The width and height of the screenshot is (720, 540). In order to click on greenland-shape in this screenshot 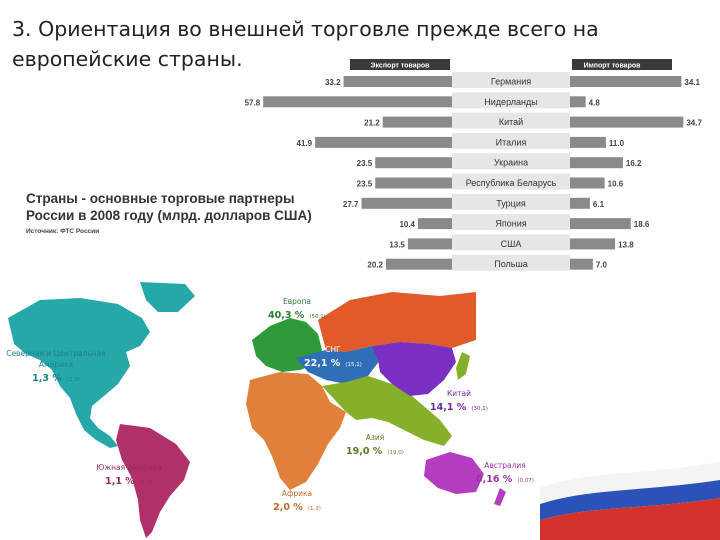, I will do `click(167, 297)`.